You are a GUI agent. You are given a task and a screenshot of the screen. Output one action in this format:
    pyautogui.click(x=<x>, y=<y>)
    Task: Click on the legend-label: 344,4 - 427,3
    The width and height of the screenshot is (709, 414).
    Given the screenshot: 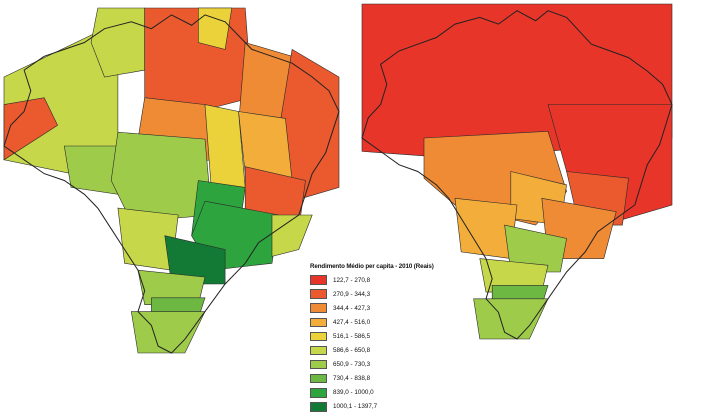 What is the action you would take?
    pyautogui.click(x=352, y=308)
    